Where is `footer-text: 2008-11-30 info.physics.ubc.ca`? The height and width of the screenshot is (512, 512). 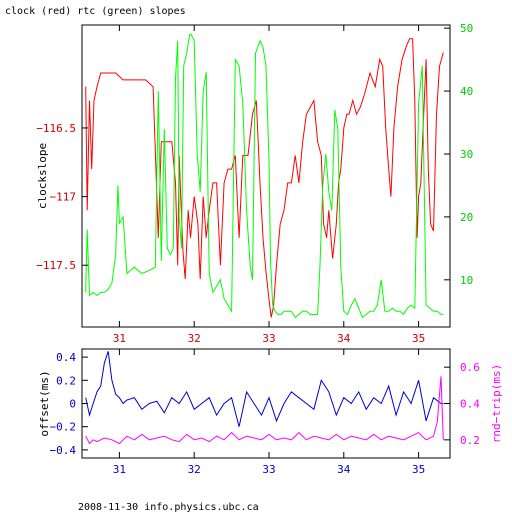 footer-text: 2008-11-30 info.physics.ubc.ca is located at coordinates (168, 507).